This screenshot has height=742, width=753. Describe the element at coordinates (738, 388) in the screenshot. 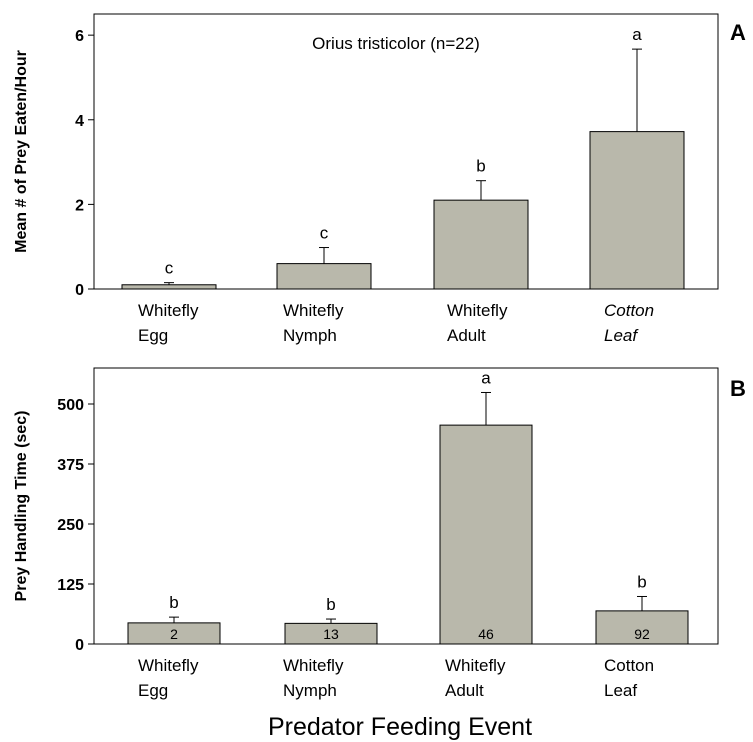

I see `panel-label: B` at that location.